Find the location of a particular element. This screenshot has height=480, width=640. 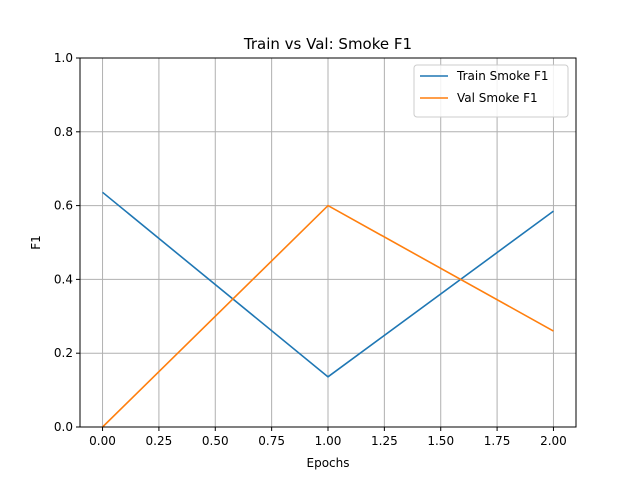

x-tick-label: 0.25 is located at coordinates (159, 441).